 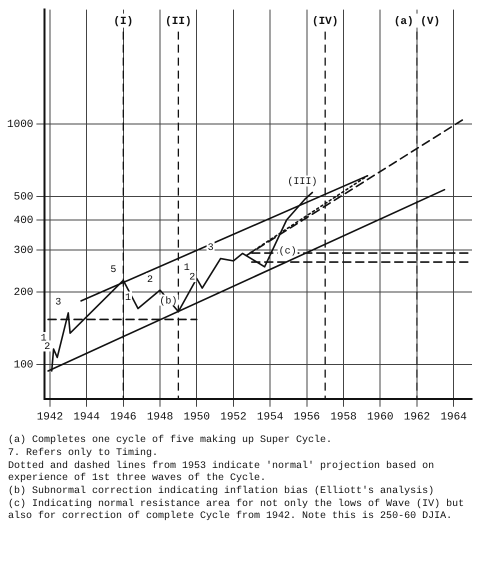 What do you see at coordinates (307, 417) in the screenshot?
I see `x-tick-label: 1956` at bounding box center [307, 417].